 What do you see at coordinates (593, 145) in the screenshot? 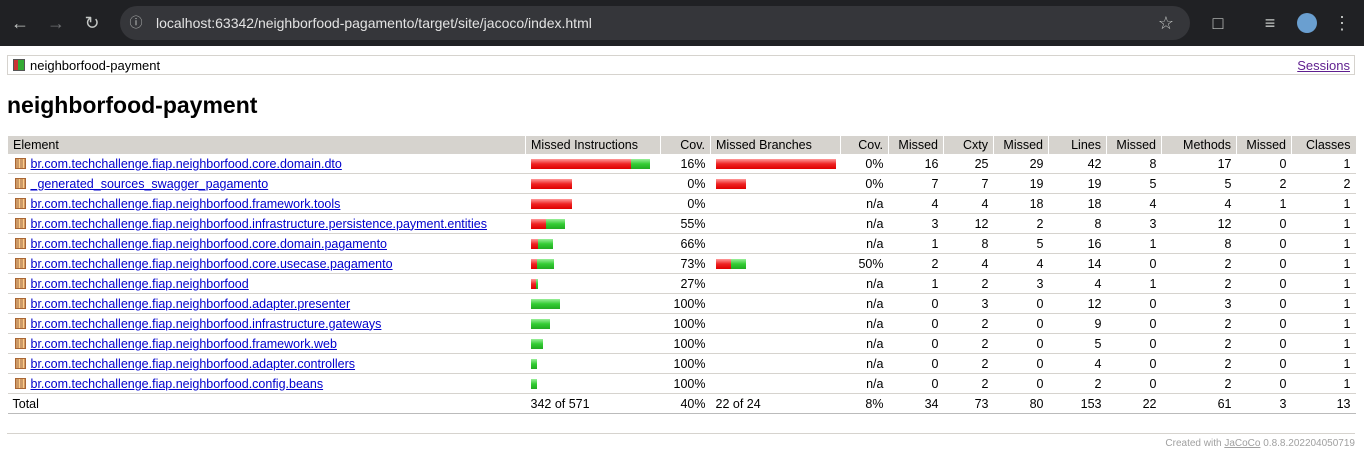
I see `column-header: Missed Instructions` at bounding box center [593, 145].